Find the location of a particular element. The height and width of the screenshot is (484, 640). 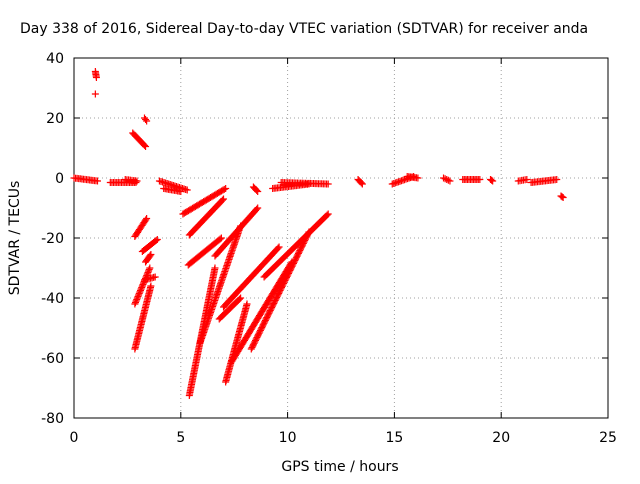

x-tick-label: 20 is located at coordinates (501, 438).